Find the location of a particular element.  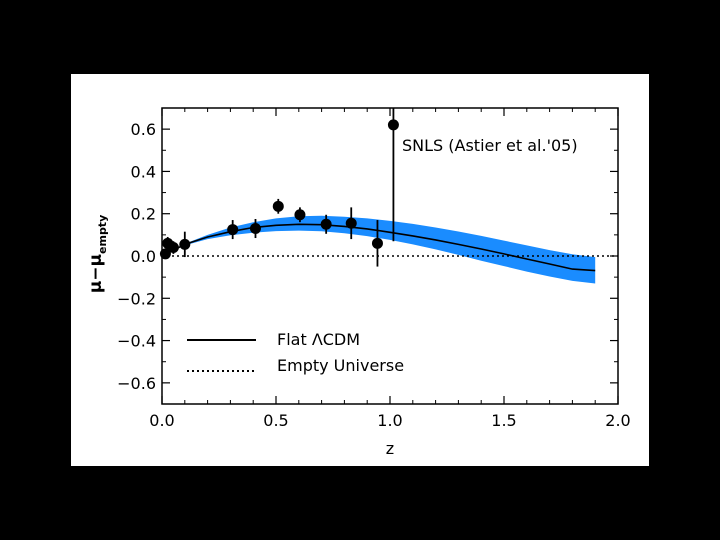

y-axis-label: μ−μempty is located at coordinates (97, 254).